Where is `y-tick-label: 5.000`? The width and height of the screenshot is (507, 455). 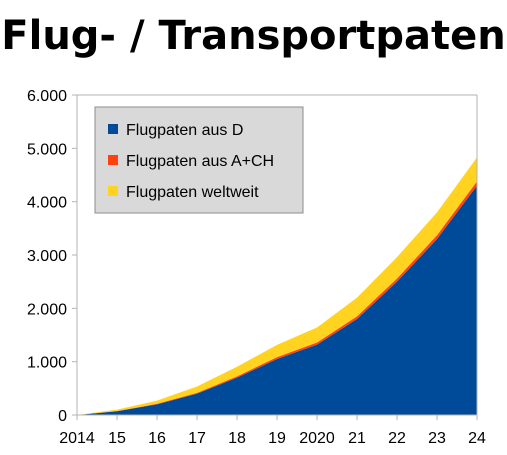 y-tick-label: 5.000 is located at coordinates (47, 149).